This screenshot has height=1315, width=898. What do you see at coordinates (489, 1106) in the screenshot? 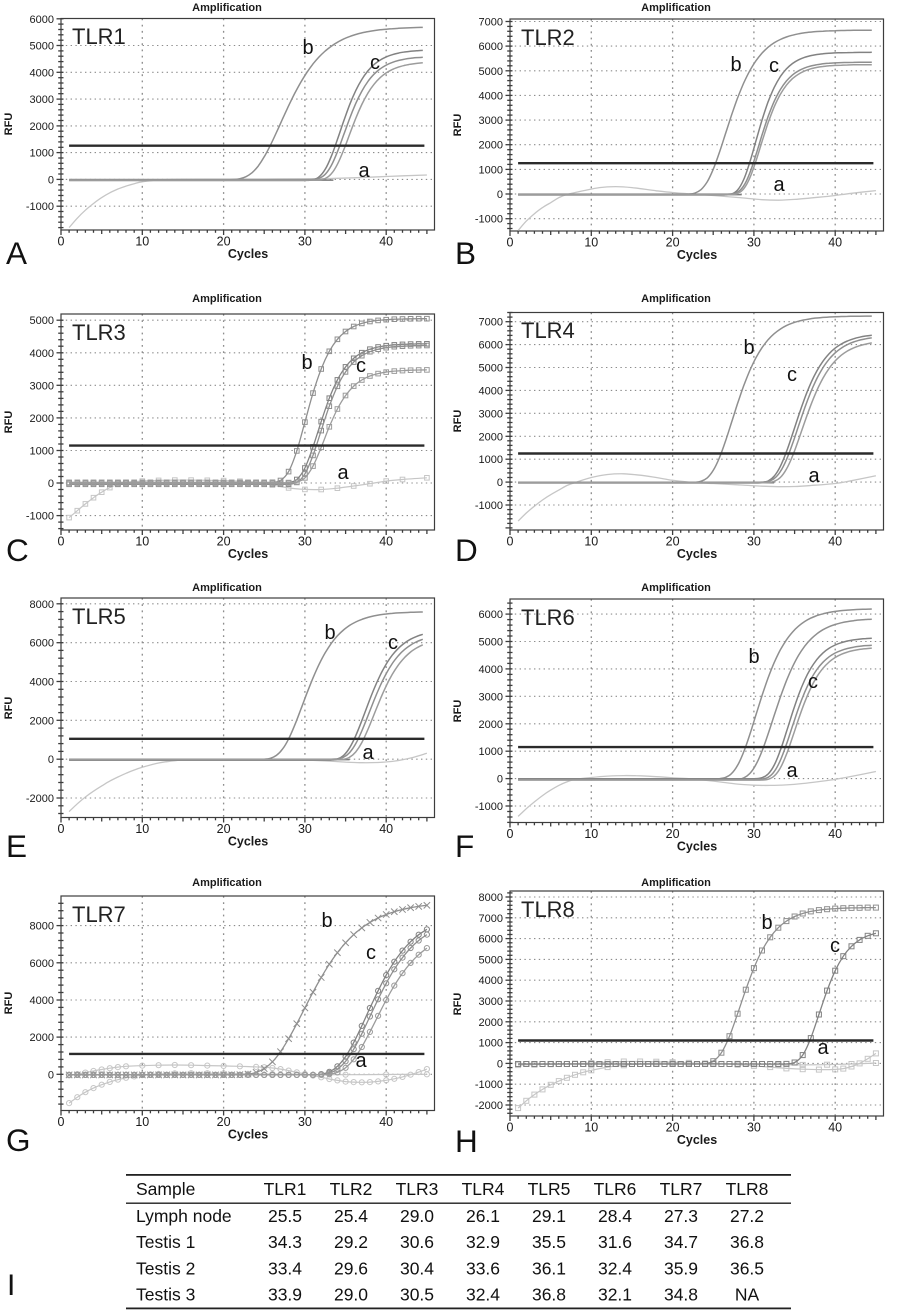
I see `svg-text: -2000` at bounding box center [489, 1106].